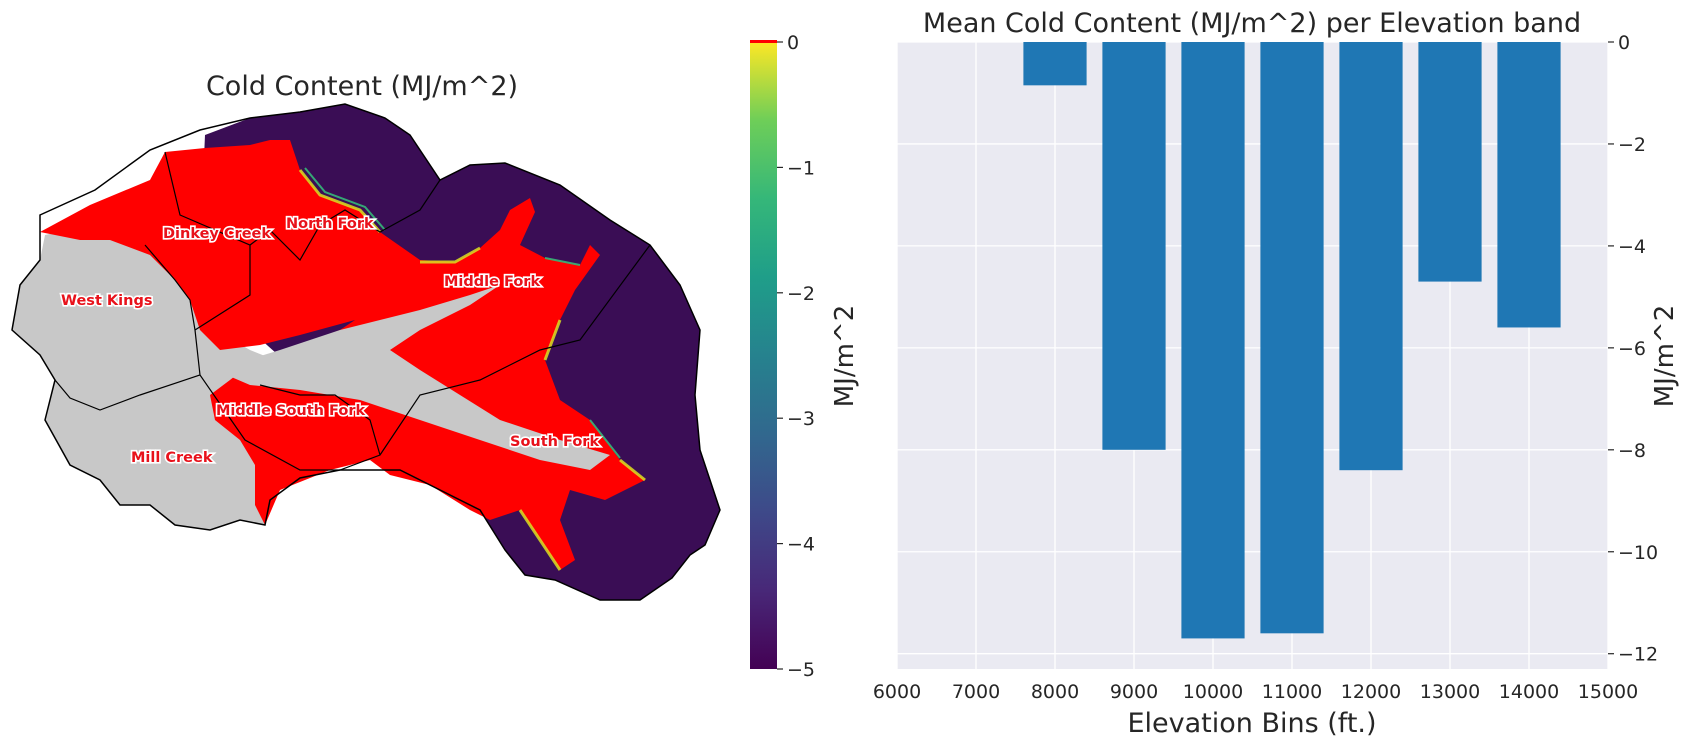  I want to click on y-tick-label: −6, so click(1632, 349).